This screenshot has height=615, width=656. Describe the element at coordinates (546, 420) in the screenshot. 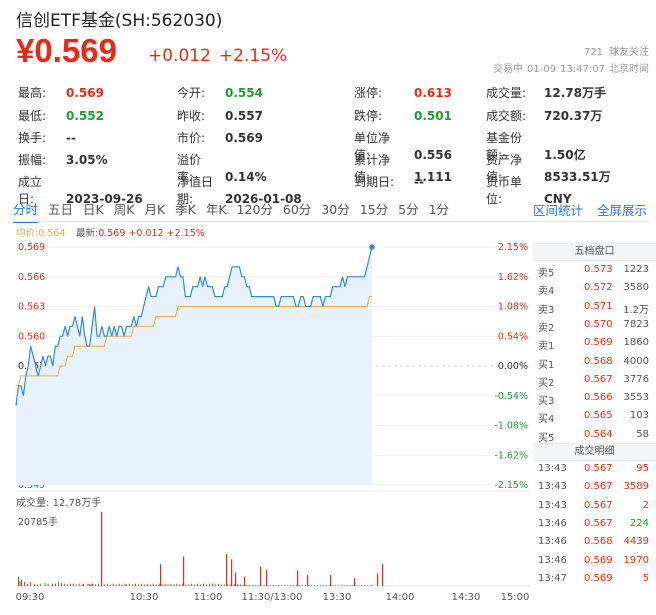

I see `order-book-label: 买4` at that location.